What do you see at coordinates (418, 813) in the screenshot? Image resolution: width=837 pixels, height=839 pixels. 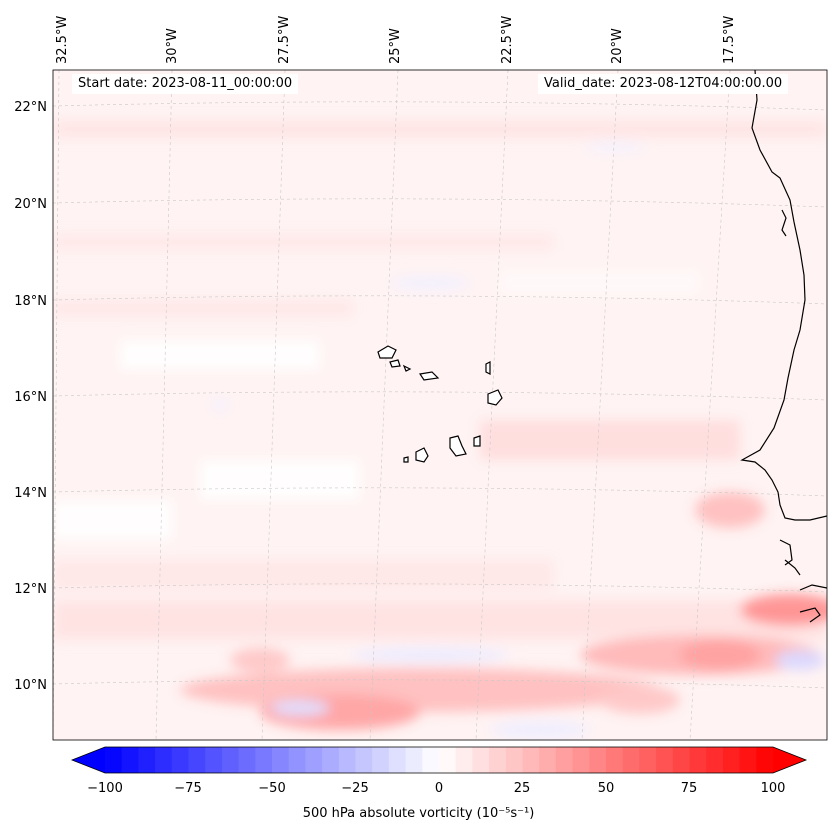 I see `colorbar-label: 500 hPa absolute vorticity (10⁻⁵s⁻¹)` at bounding box center [418, 813].